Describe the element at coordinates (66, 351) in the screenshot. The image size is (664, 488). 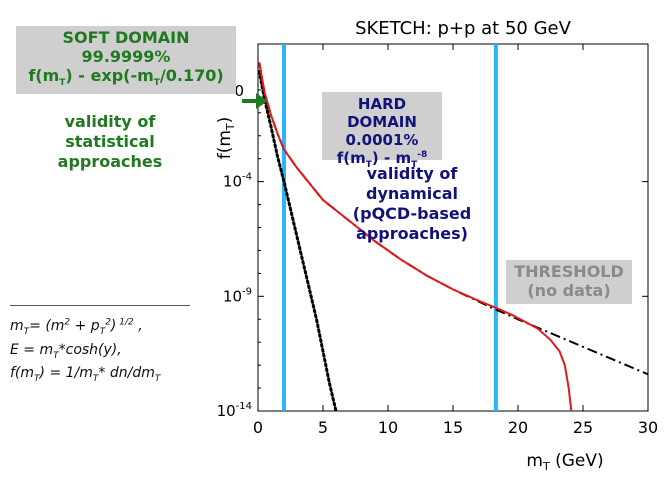
I see `definition-energy: E = mT*cosh(y),` at that location.